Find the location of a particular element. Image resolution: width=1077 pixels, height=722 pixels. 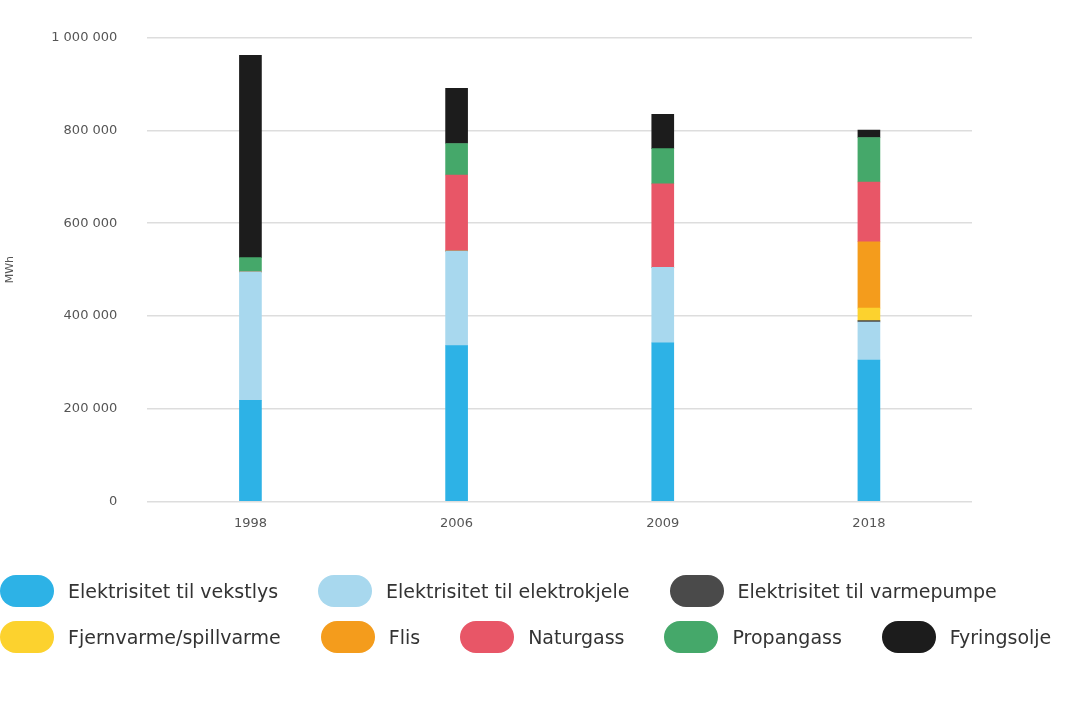

legend-label: Elektrisitet til elektrokjele is located at coordinates (508, 591).